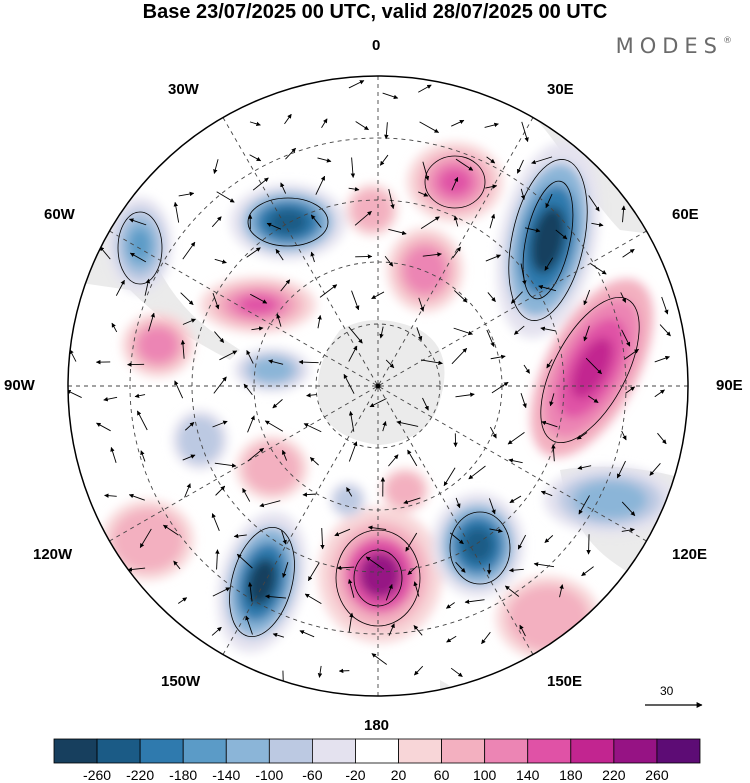 The height and width of the screenshot is (783, 750). Describe the element at coordinates (355, 775) in the screenshot. I see `colorbar-tick-label: -20` at that location.